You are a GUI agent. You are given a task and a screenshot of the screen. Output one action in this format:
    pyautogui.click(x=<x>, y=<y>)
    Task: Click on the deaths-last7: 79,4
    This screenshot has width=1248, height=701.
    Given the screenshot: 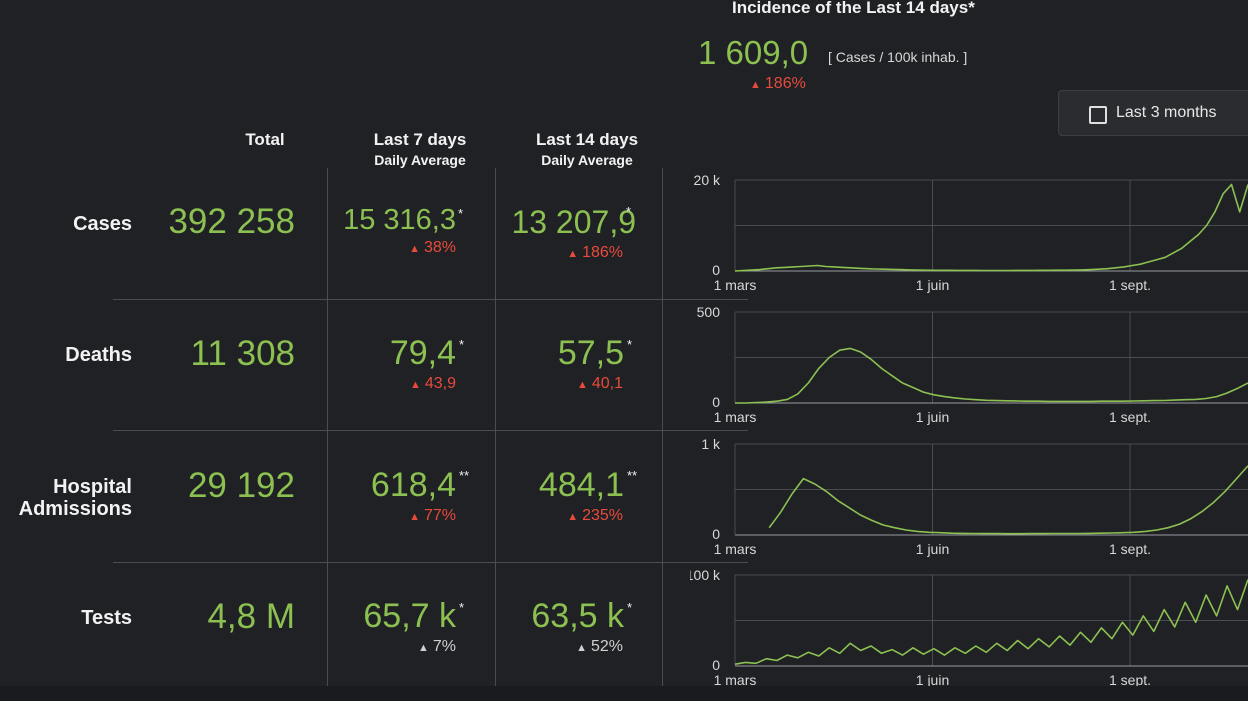 What is the action you would take?
    pyautogui.click(x=422, y=353)
    